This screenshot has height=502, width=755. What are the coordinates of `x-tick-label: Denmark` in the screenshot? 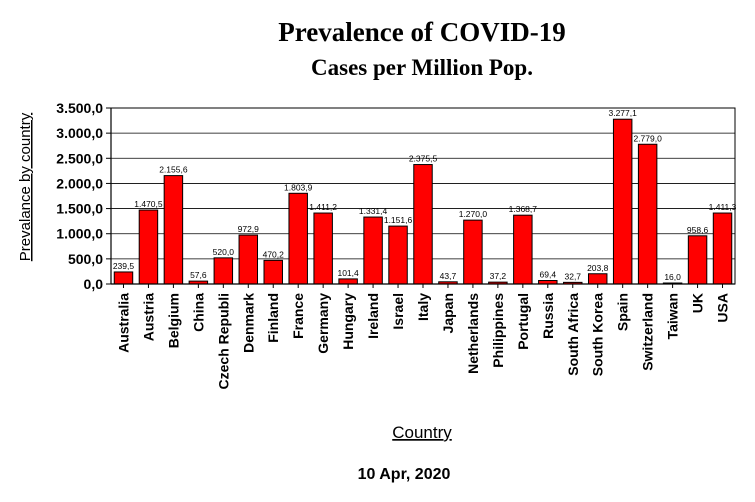 It's located at (248, 323).